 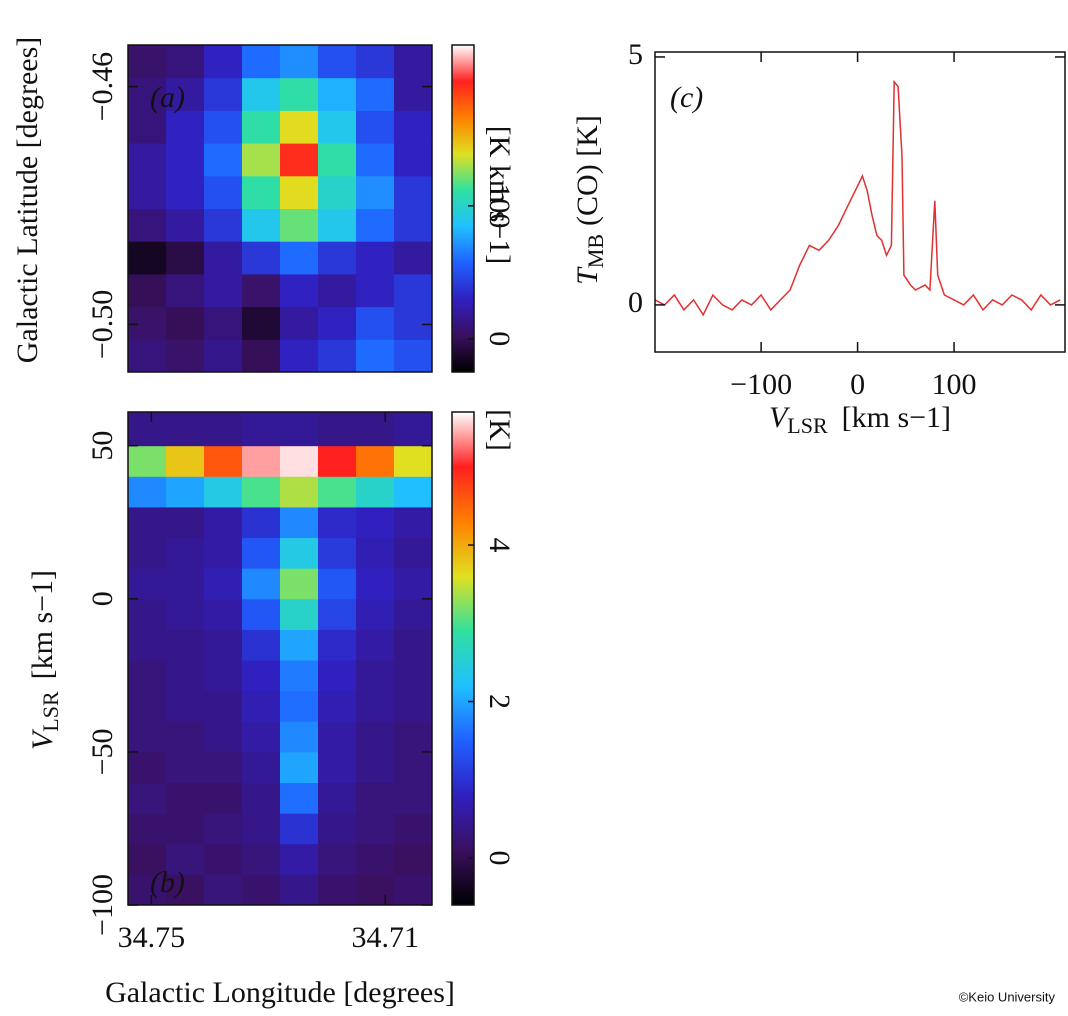 What do you see at coordinates (499, 701) in the screenshot?
I see `colorbar-tick-label: 2` at bounding box center [499, 701].